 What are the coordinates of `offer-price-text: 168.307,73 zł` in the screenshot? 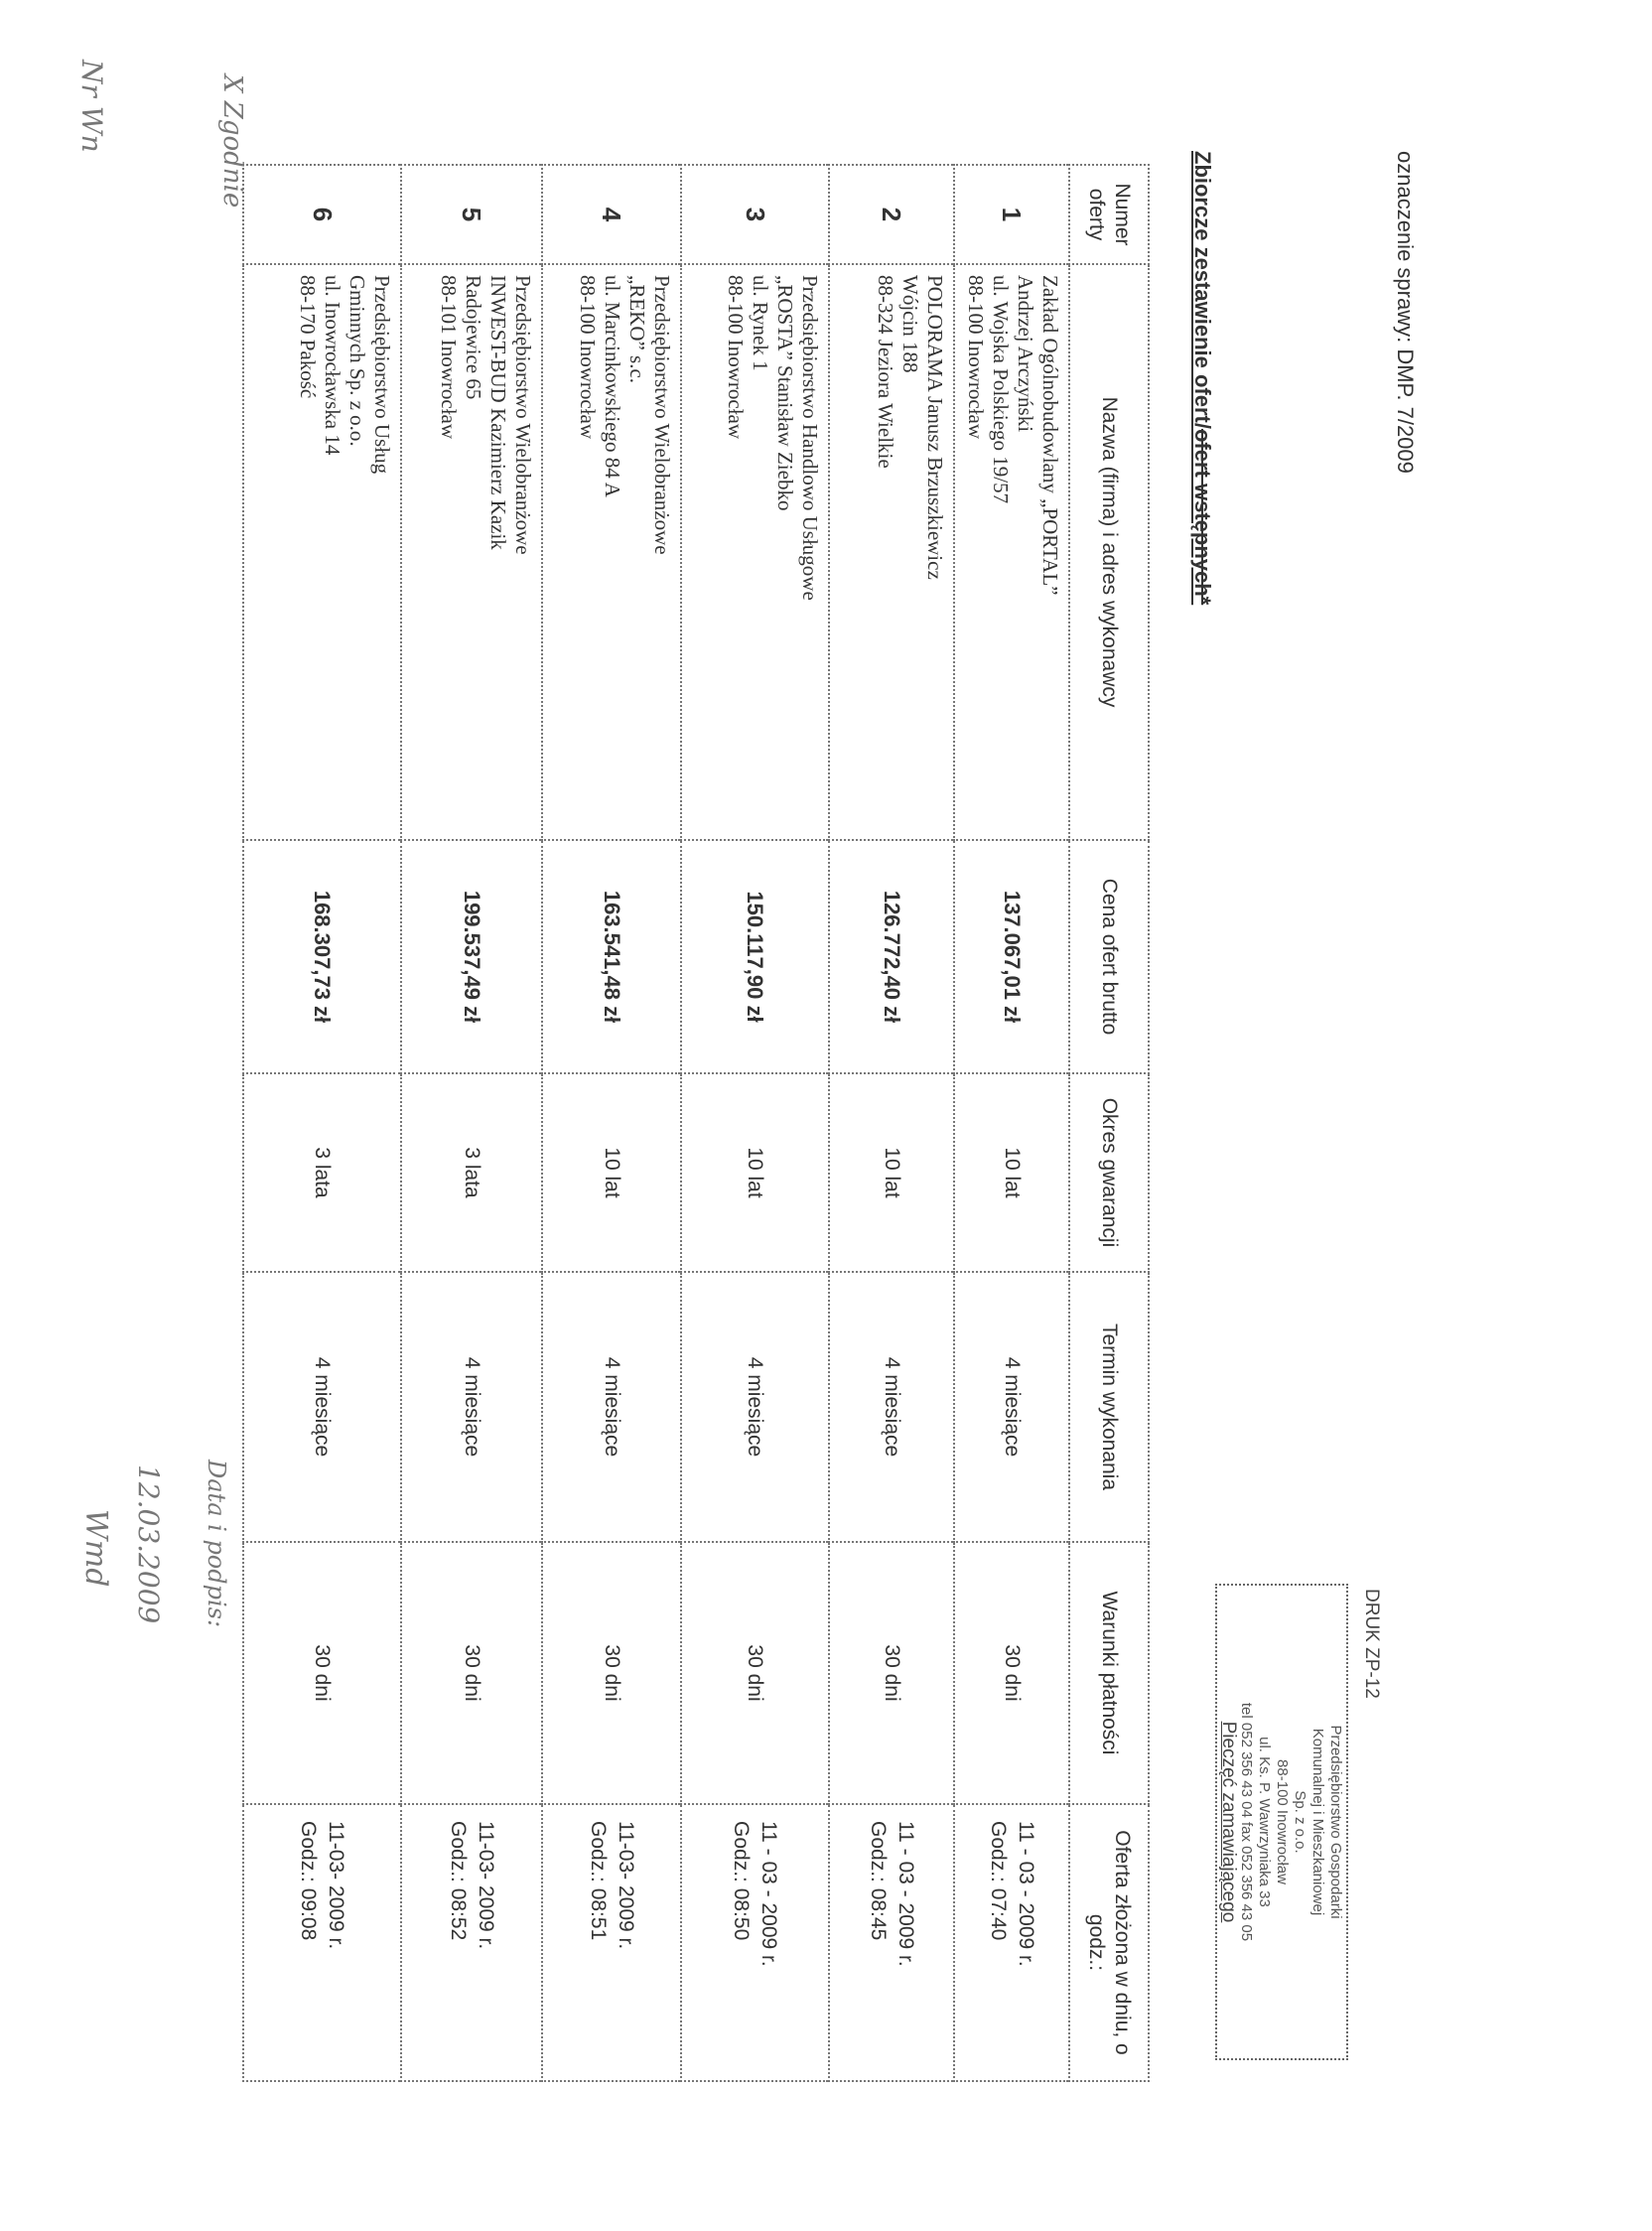 It's located at (323, 957).